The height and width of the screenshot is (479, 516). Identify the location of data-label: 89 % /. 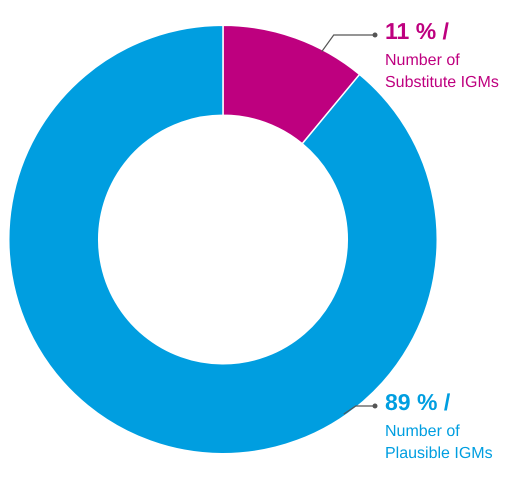
(418, 402).